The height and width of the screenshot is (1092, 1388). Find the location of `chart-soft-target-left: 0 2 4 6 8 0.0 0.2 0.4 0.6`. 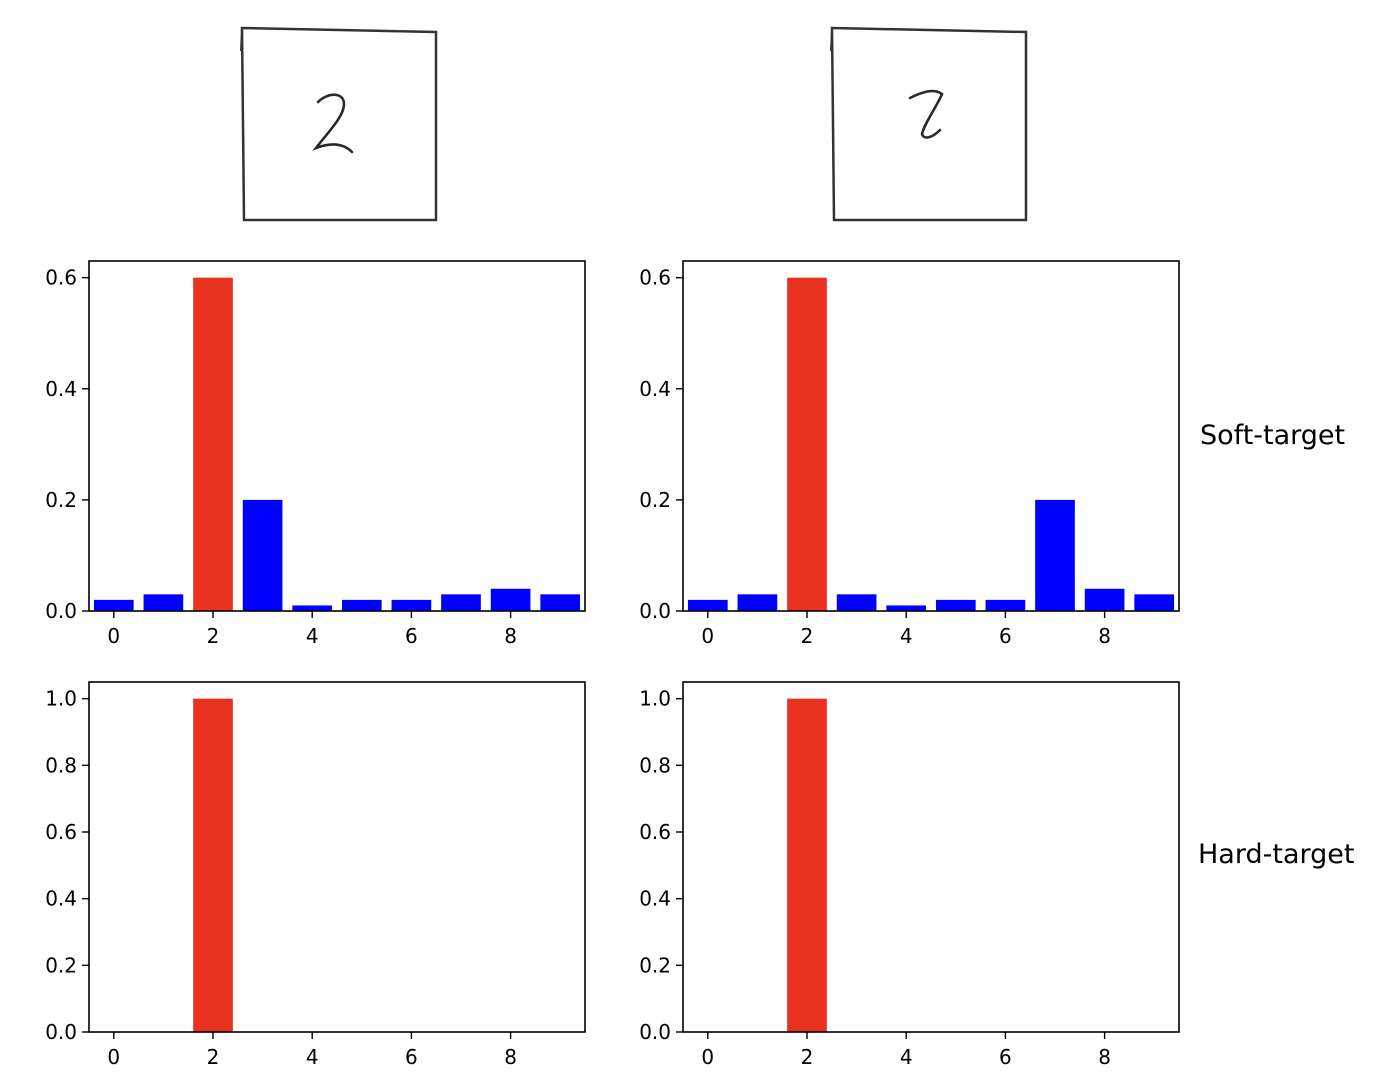

chart-soft-target-left: 0 2 4 6 8 0.0 0.2 0.4 0.6 is located at coordinates (315, 454).